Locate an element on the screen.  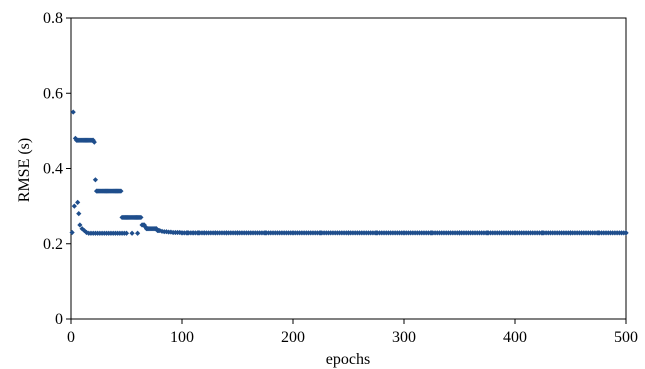
x-tick-label: 0 is located at coordinates (71, 337).